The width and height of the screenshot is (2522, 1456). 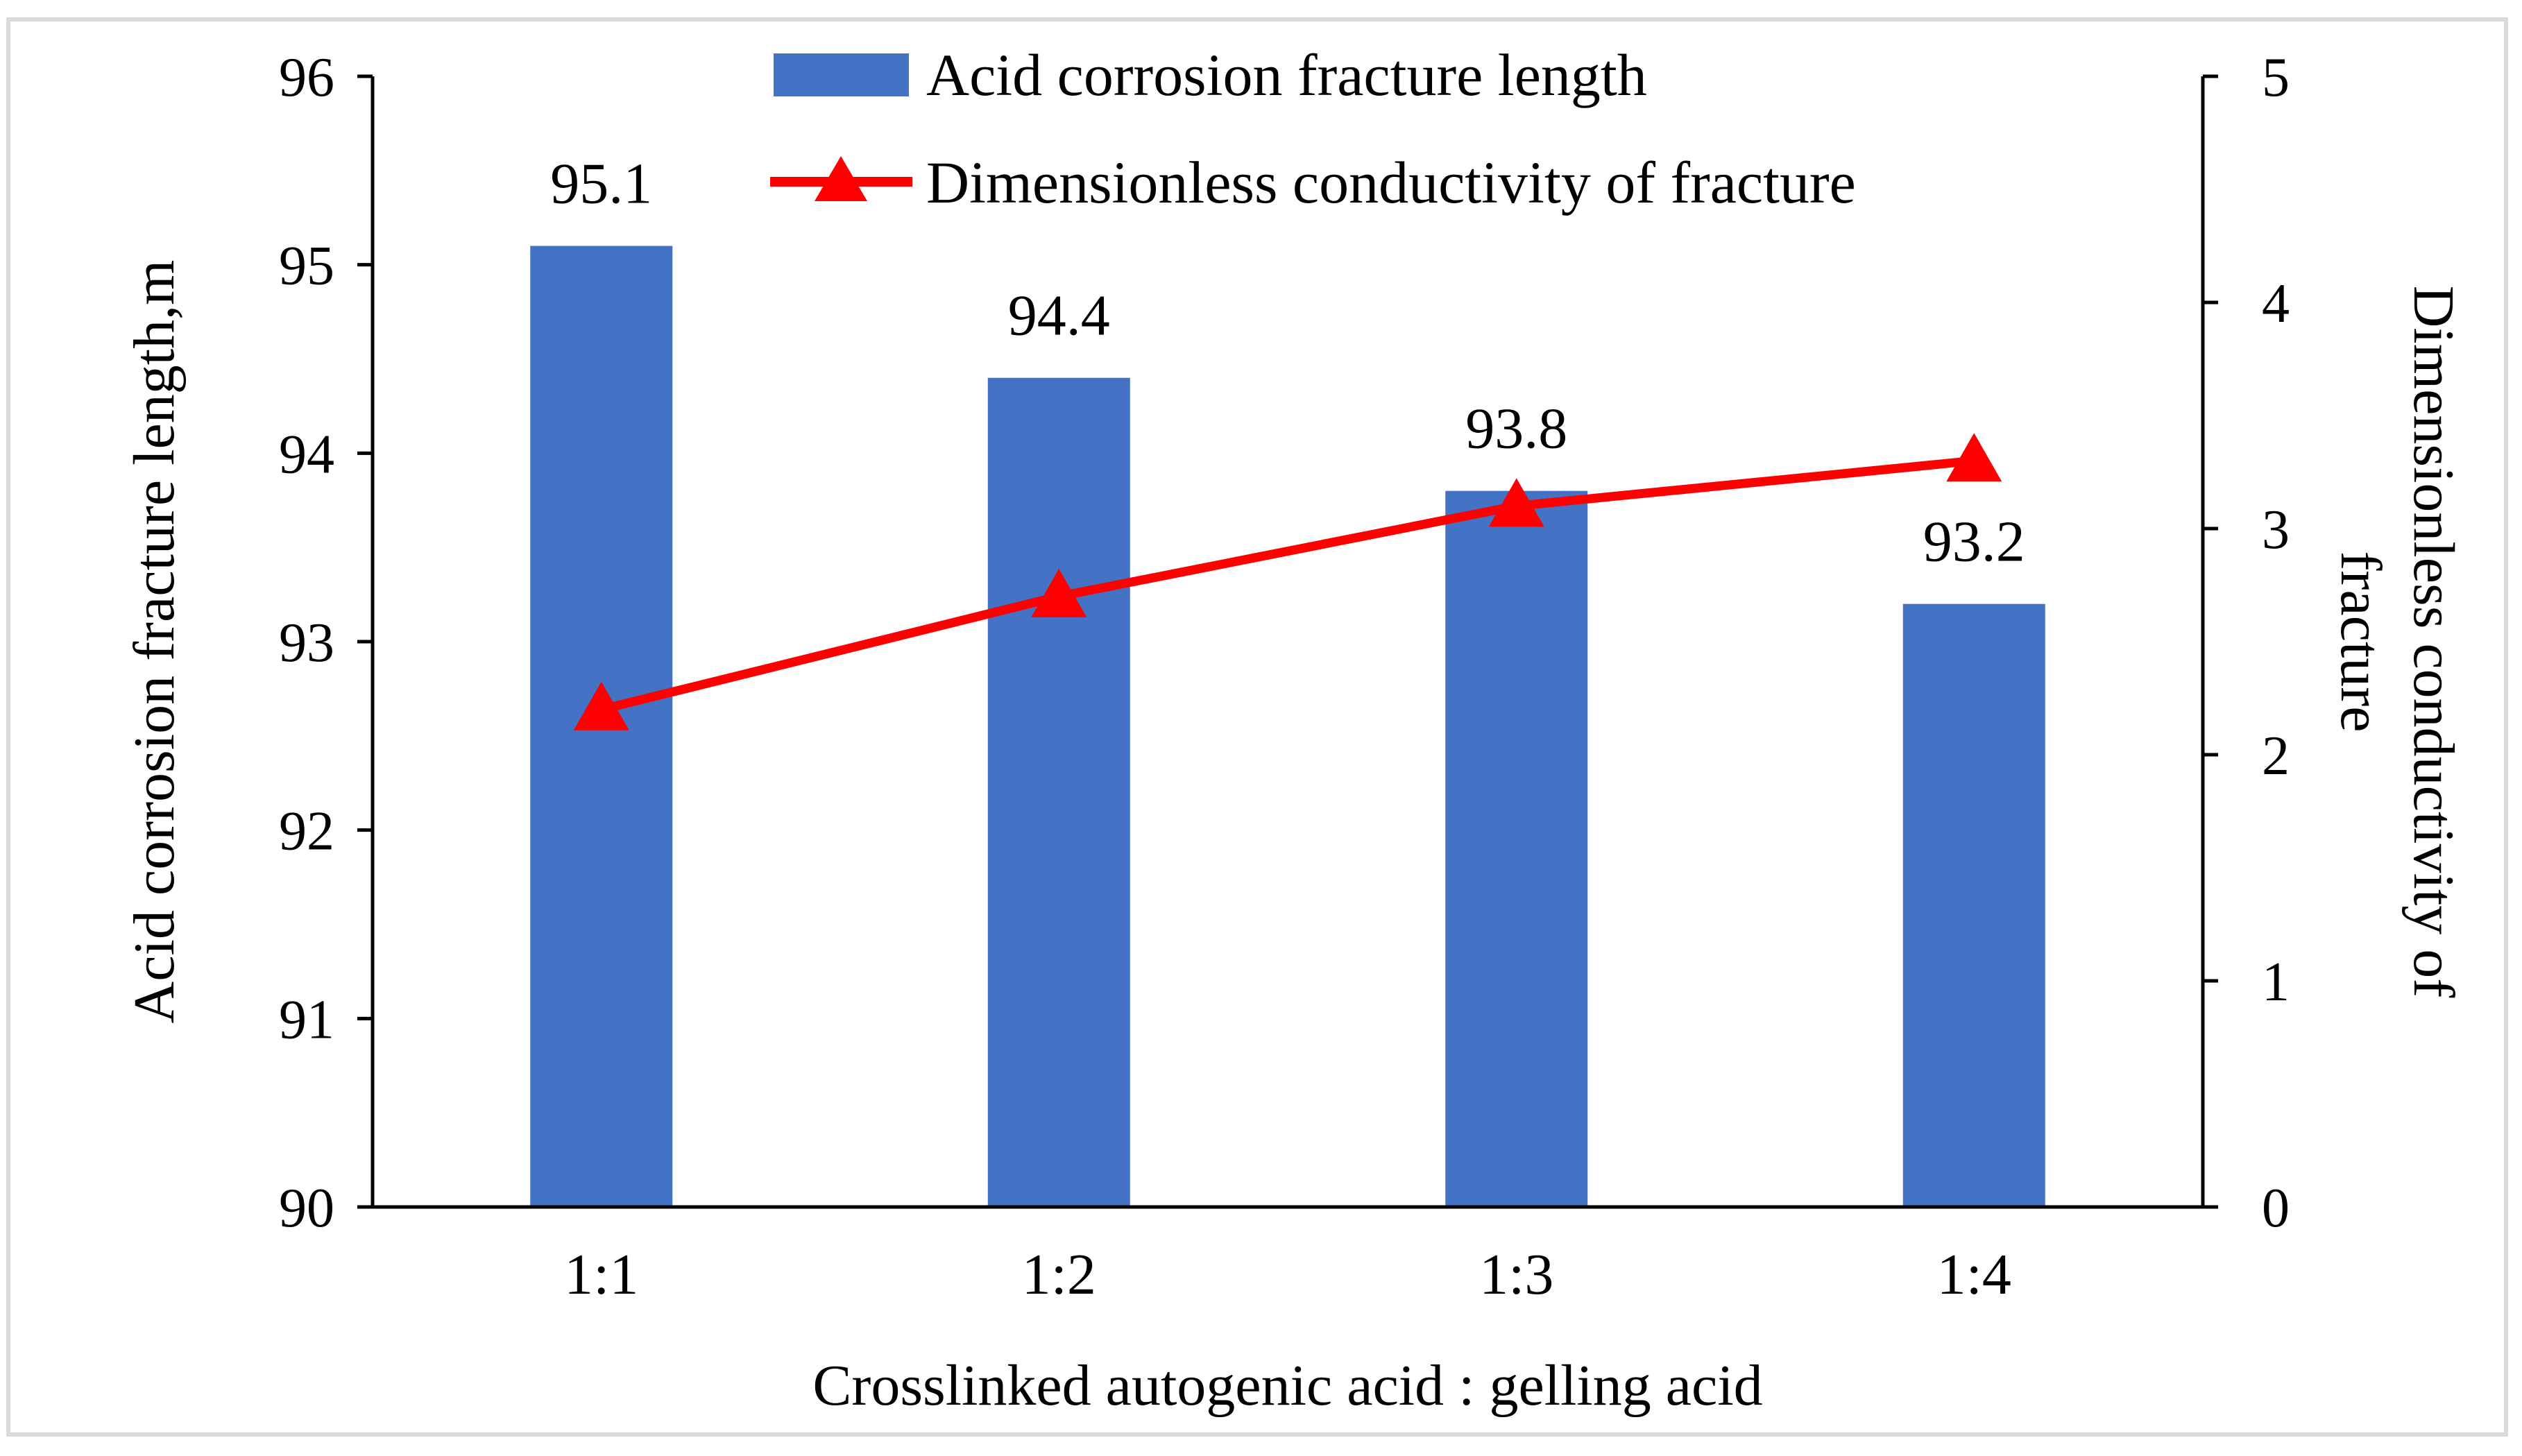 I want to click on left-y-tick-label-90: 90, so click(x=306, y=1208).